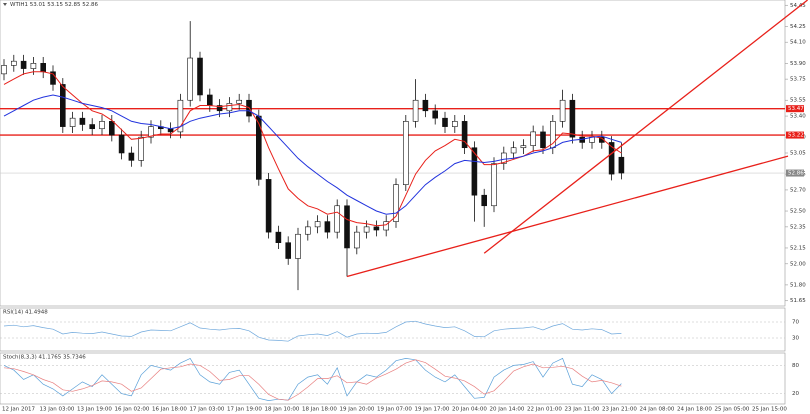 Image resolution: width=810 pixels, height=414 pixels. I want to click on x-tick-label: 20 Jan 14:00, so click(507, 410).